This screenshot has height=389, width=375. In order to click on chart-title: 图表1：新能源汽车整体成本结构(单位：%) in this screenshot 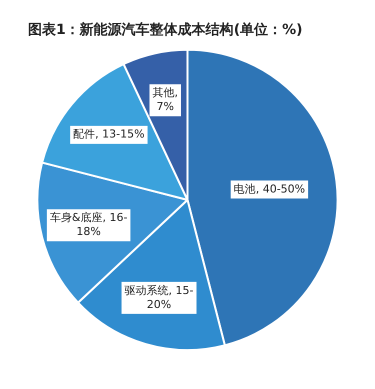, I will do `click(165, 29)`.